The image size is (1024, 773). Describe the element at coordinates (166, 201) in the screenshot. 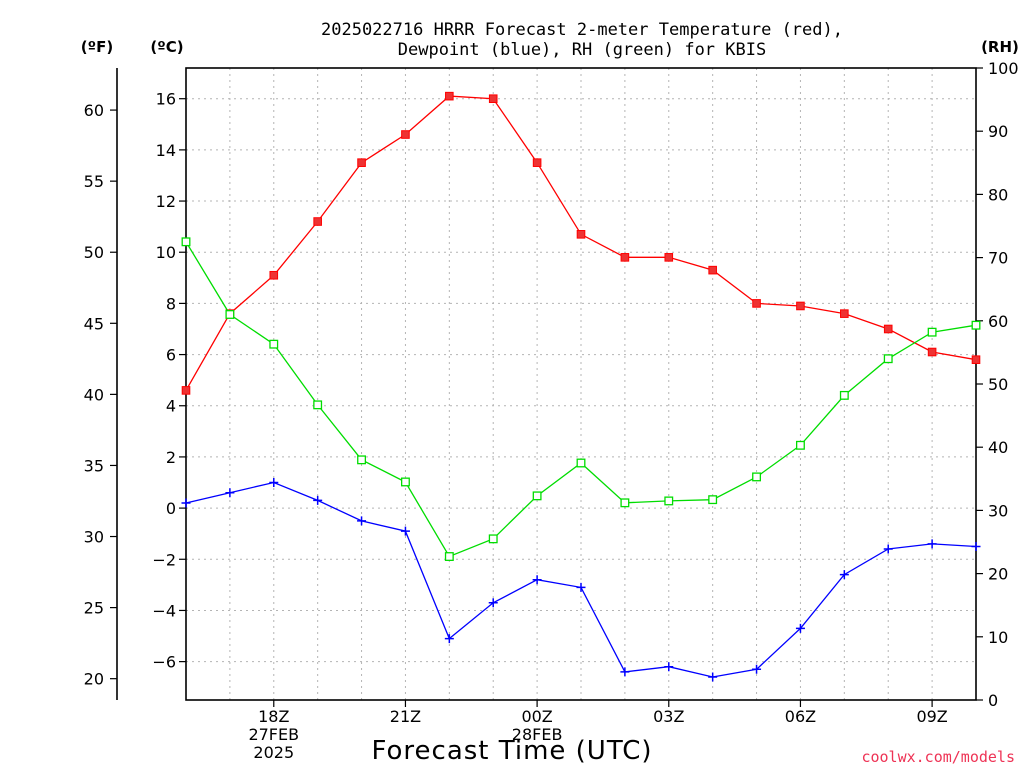

I see `celsius-tick-label: 12` at that location.